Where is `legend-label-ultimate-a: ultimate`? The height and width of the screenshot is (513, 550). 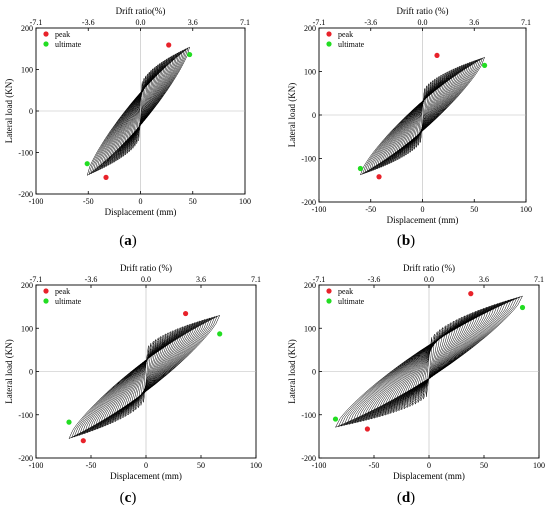
legend-label-ultimate-a: ultimate is located at coordinates (68, 44).